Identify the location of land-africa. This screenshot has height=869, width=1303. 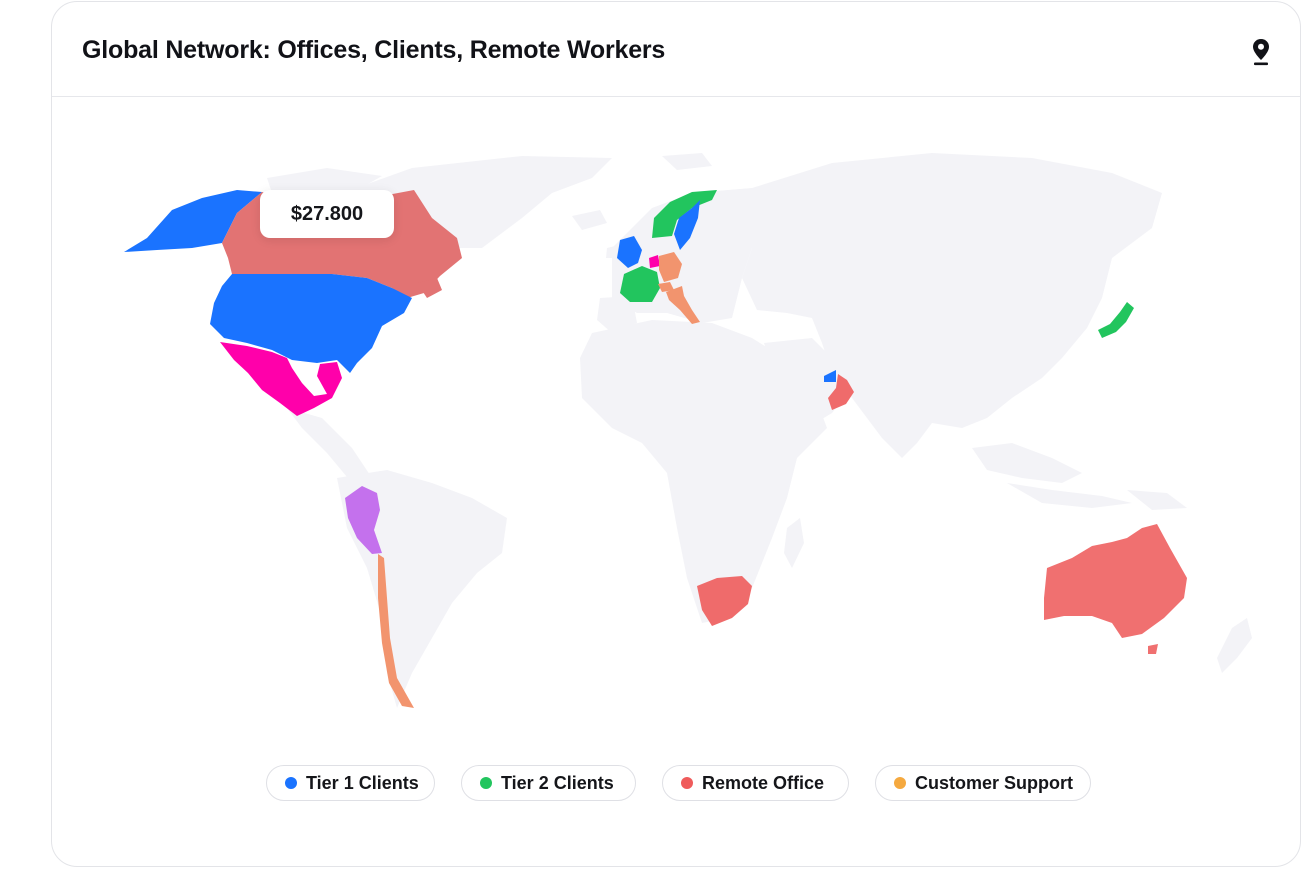
(703, 471).